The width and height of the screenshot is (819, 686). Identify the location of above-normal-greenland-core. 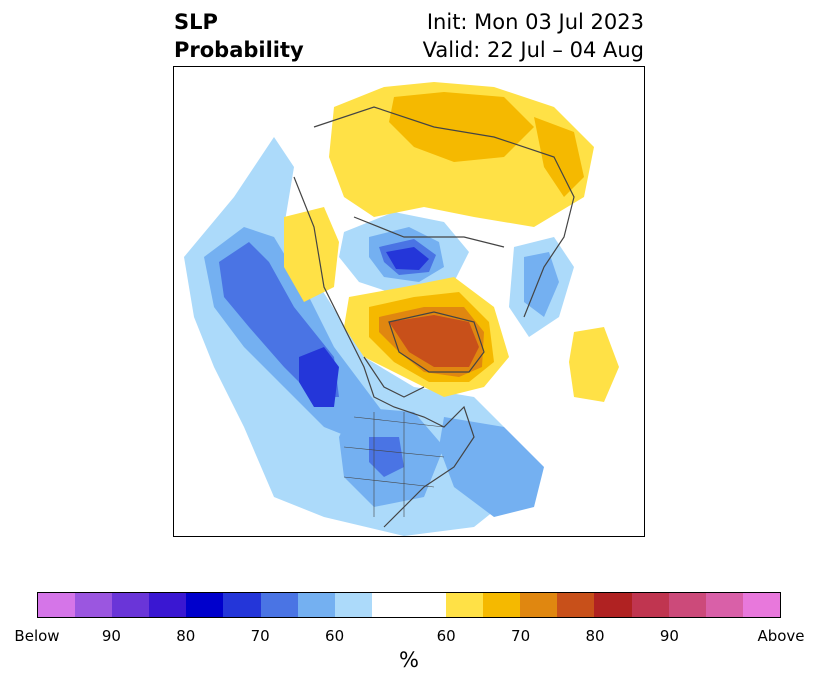
(434, 341).